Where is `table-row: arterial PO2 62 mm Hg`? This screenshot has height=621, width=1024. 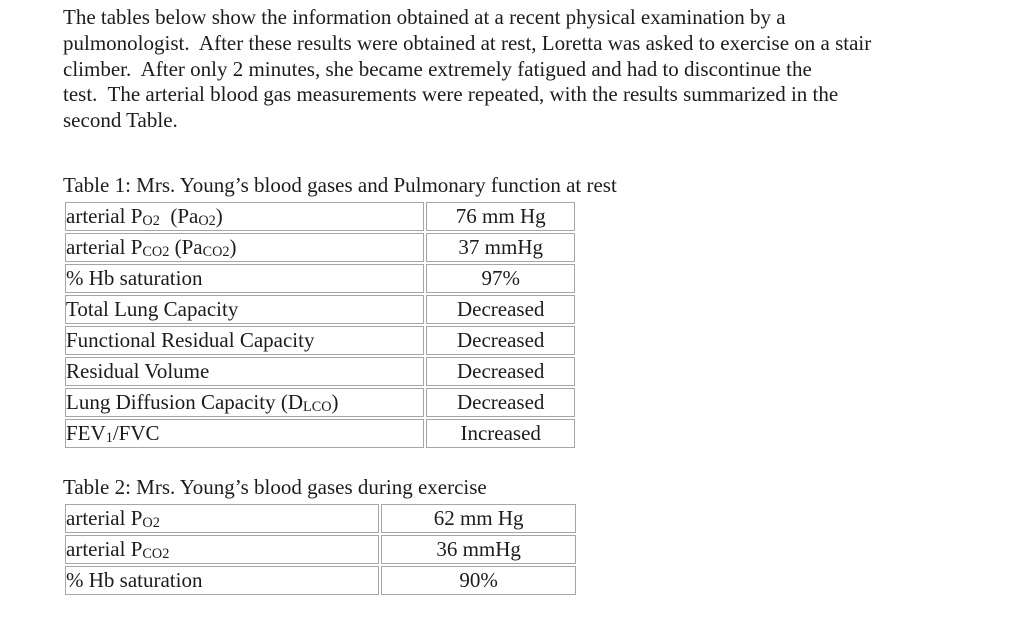
table-row: arterial PO2 62 mm Hg is located at coordinates (320, 518).